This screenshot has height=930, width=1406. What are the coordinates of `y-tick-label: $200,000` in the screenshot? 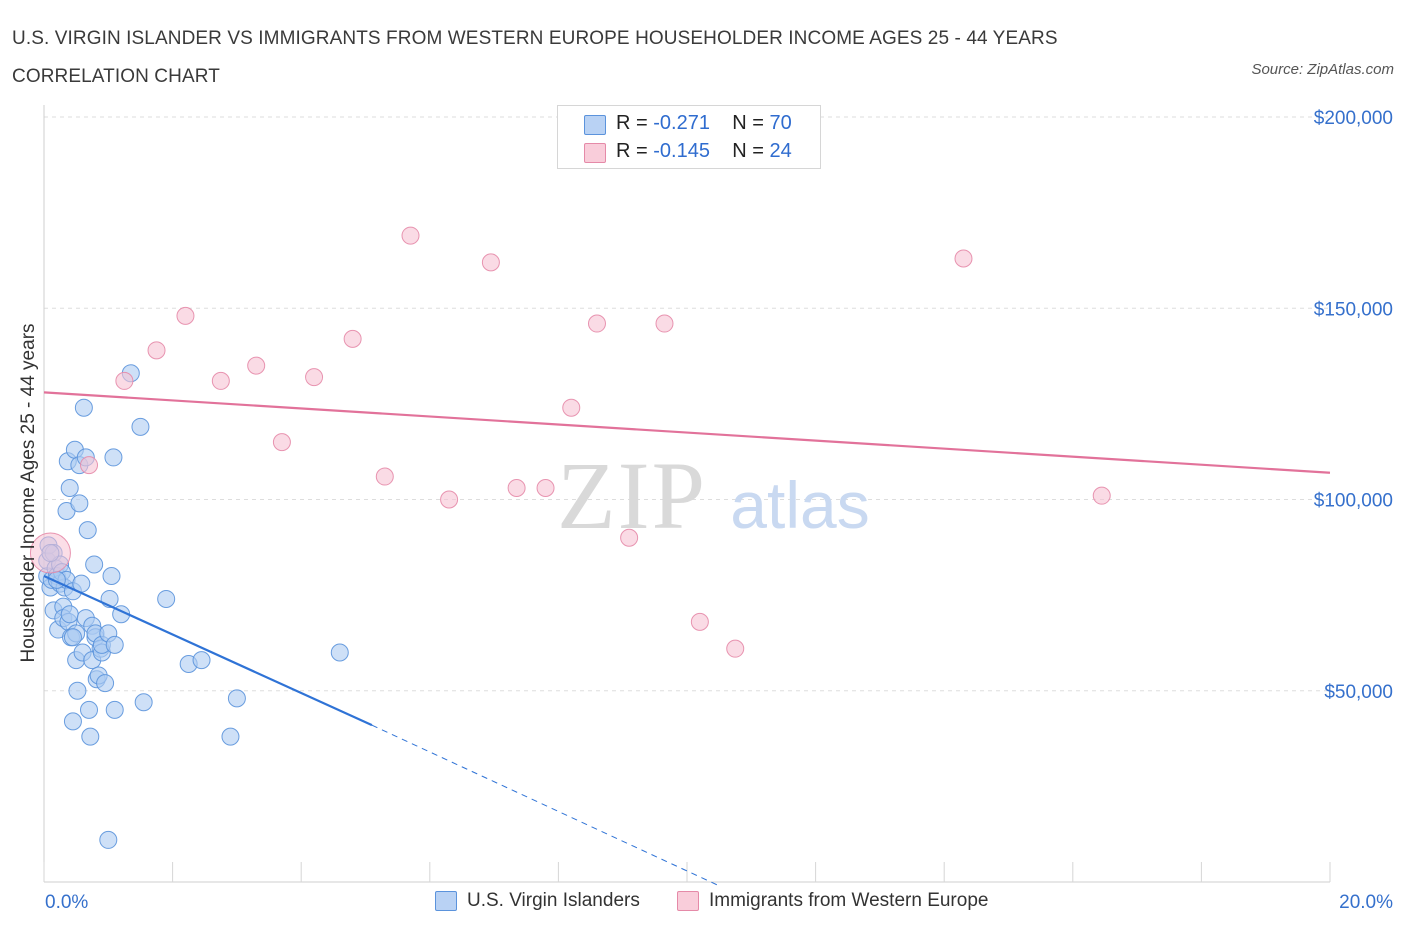 It's located at (1353, 118).